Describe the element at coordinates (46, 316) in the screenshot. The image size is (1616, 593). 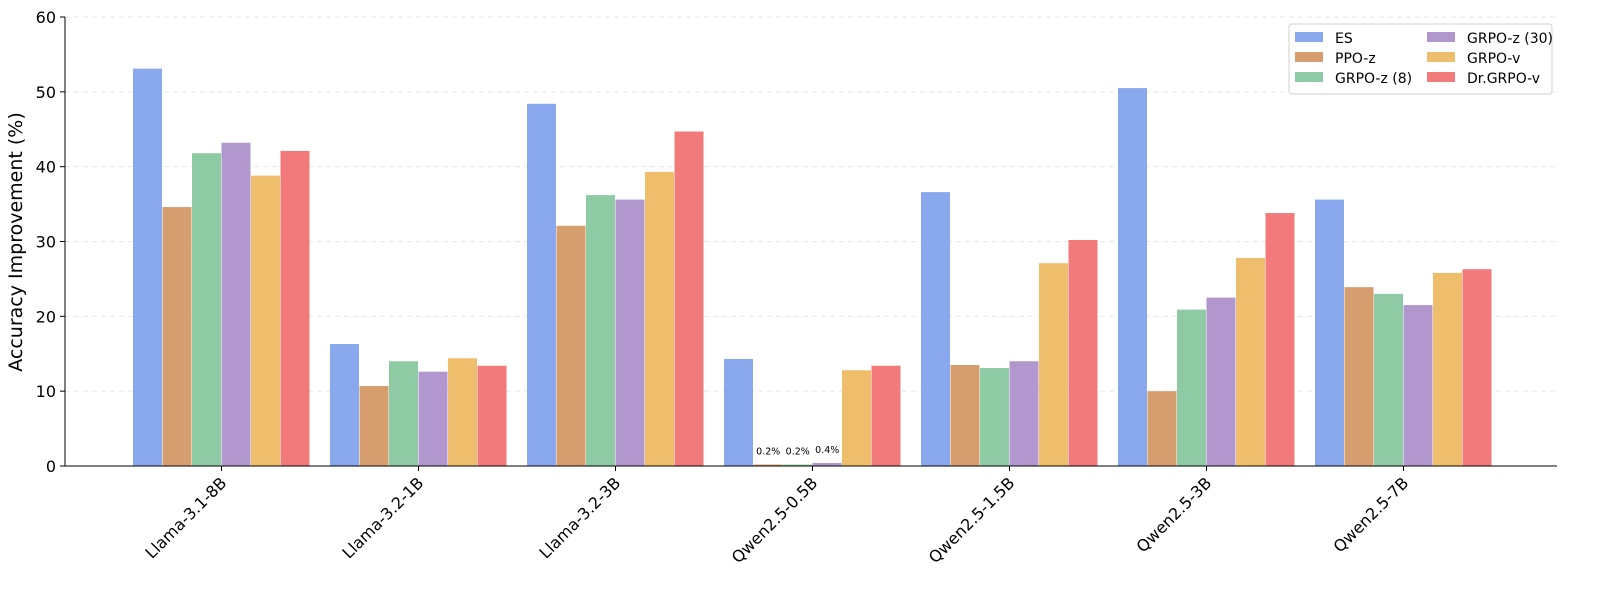
I see `y-tick-label: 20` at that location.